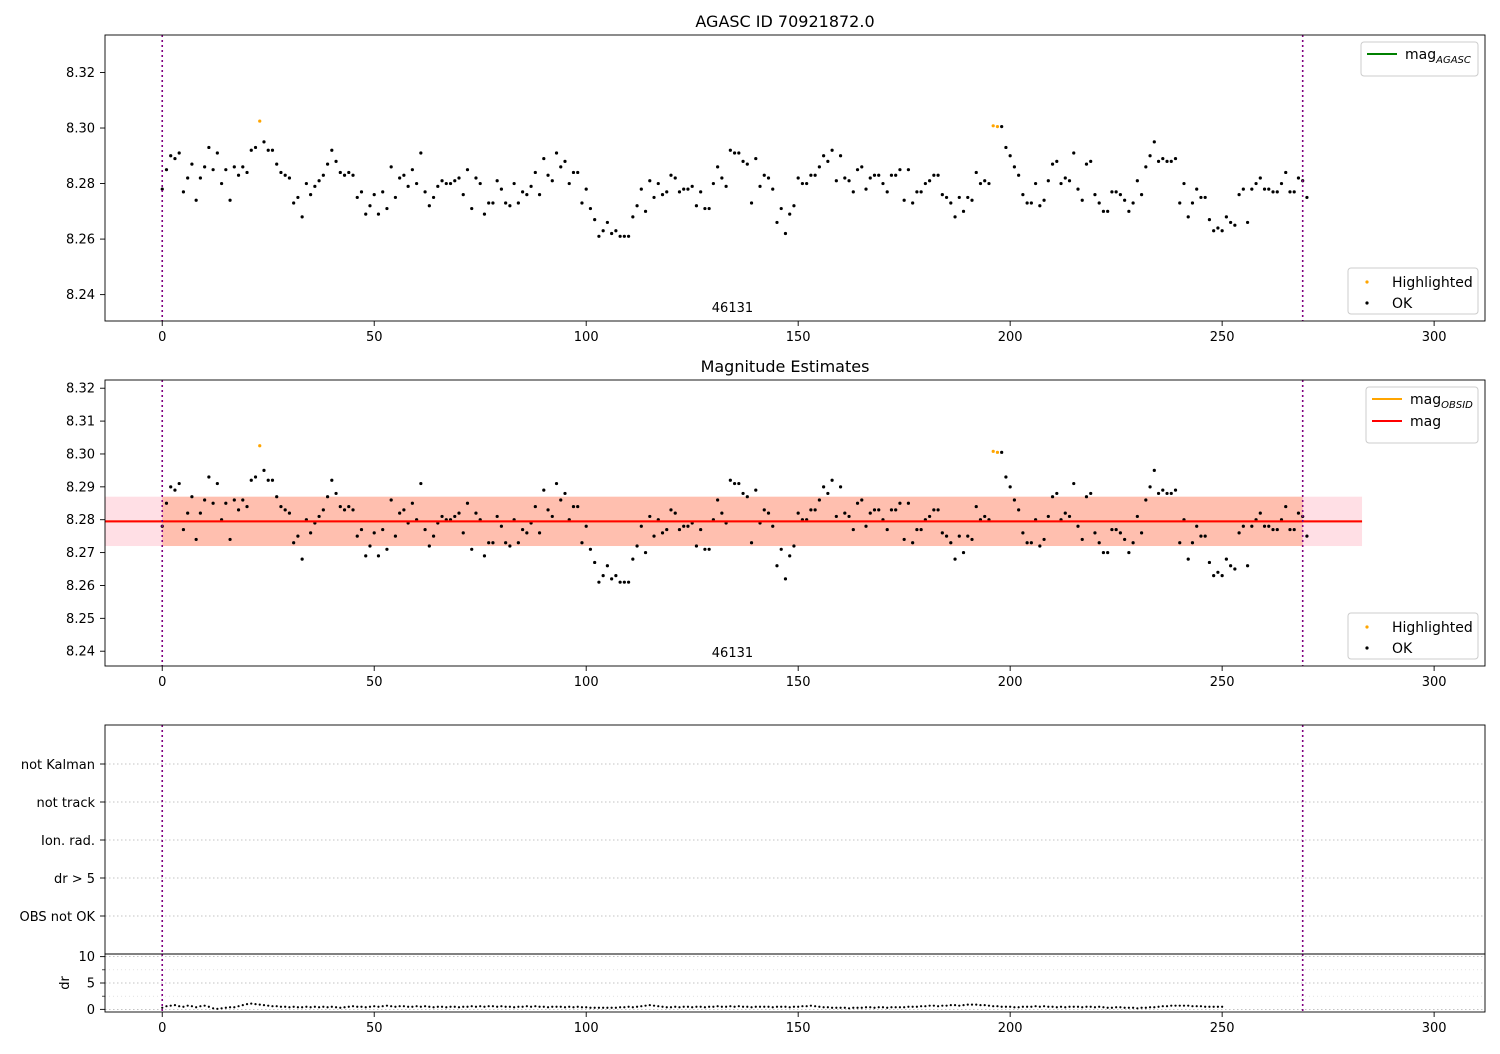 Image resolution: width=1500 pixels, height=1054 pixels. Describe the element at coordinates (1441, 401) in the screenshot. I see `legend-line-label: magOBSID` at that location.